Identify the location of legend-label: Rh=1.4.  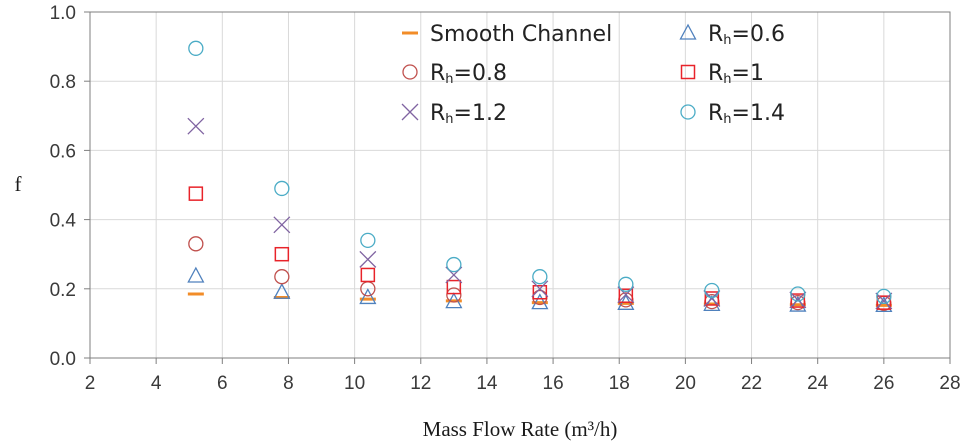
(746, 114).